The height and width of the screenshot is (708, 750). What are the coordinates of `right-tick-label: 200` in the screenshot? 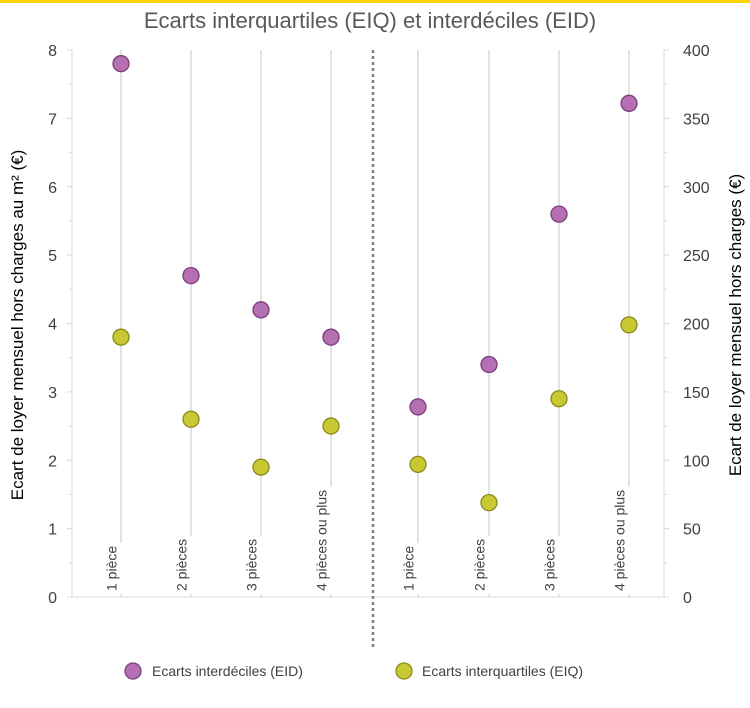 It's located at (696, 325).